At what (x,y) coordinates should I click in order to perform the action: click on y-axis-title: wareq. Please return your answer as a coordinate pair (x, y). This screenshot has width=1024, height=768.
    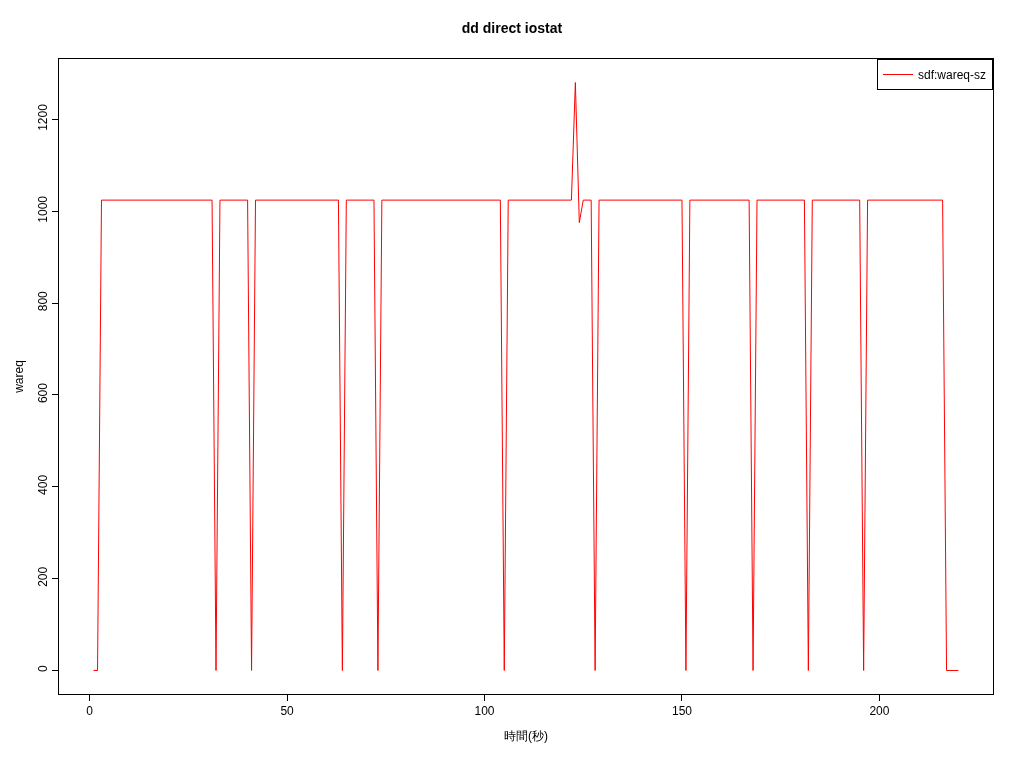
    Looking at the image, I should click on (18, 377).